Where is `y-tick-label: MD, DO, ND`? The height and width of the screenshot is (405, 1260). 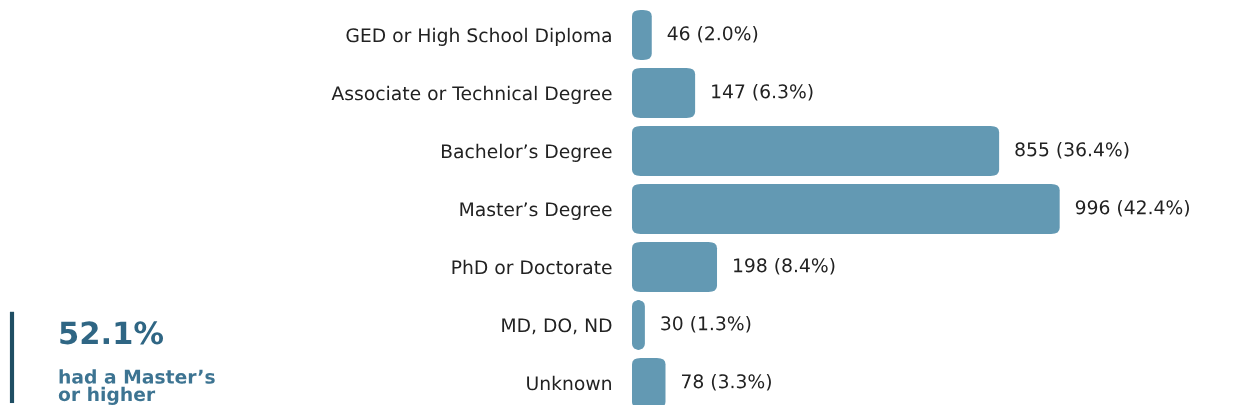 y-tick-label: MD, DO, ND is located at coordinates (557, 326).